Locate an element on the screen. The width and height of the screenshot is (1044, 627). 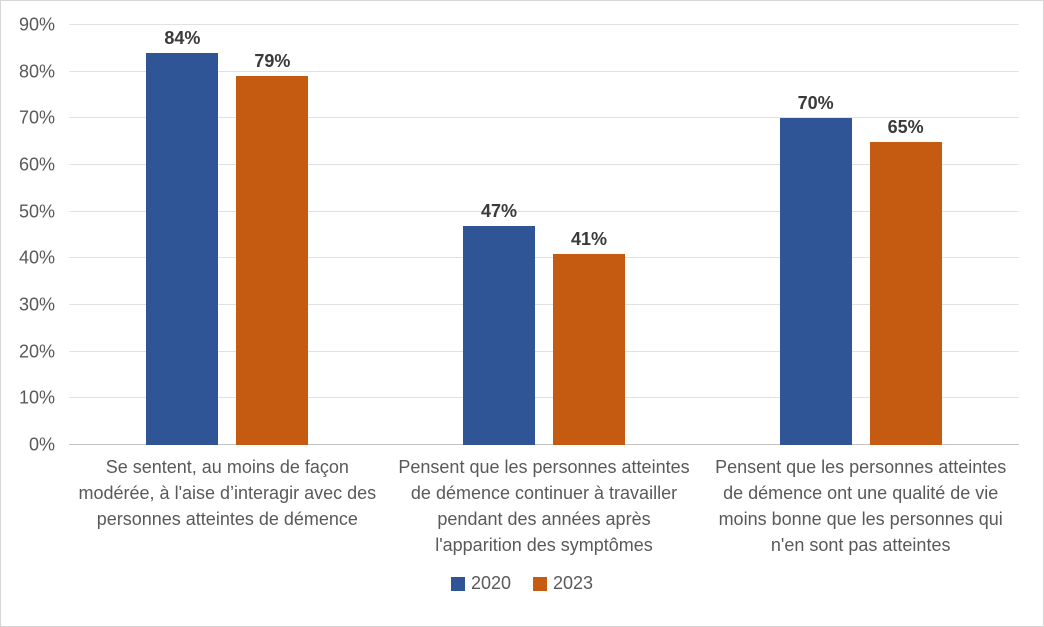
bar-data-label: 84% is located at coordinates (182, 38).